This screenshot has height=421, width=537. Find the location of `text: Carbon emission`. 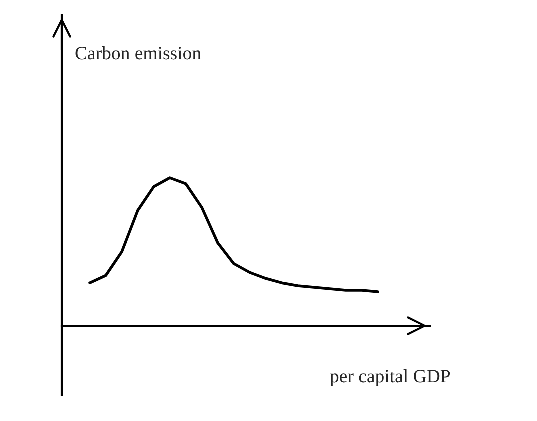

text: Carbon emission is located at coordinates (139, 53).